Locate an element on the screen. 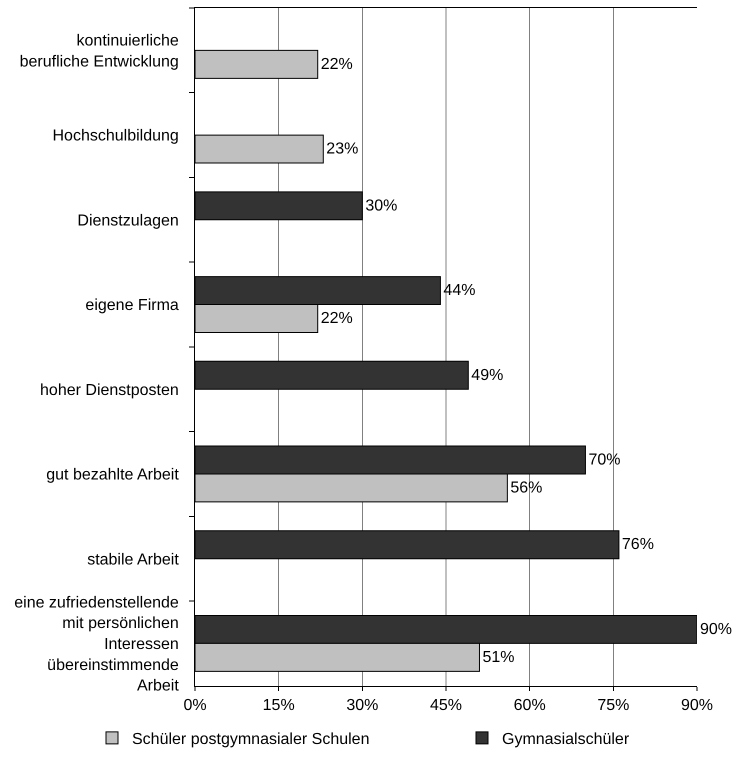 This screenshot has width=734, height=758. y-tick-label: kontinuierliche berufliche Entwicklung is located at coordinates (99, 51).